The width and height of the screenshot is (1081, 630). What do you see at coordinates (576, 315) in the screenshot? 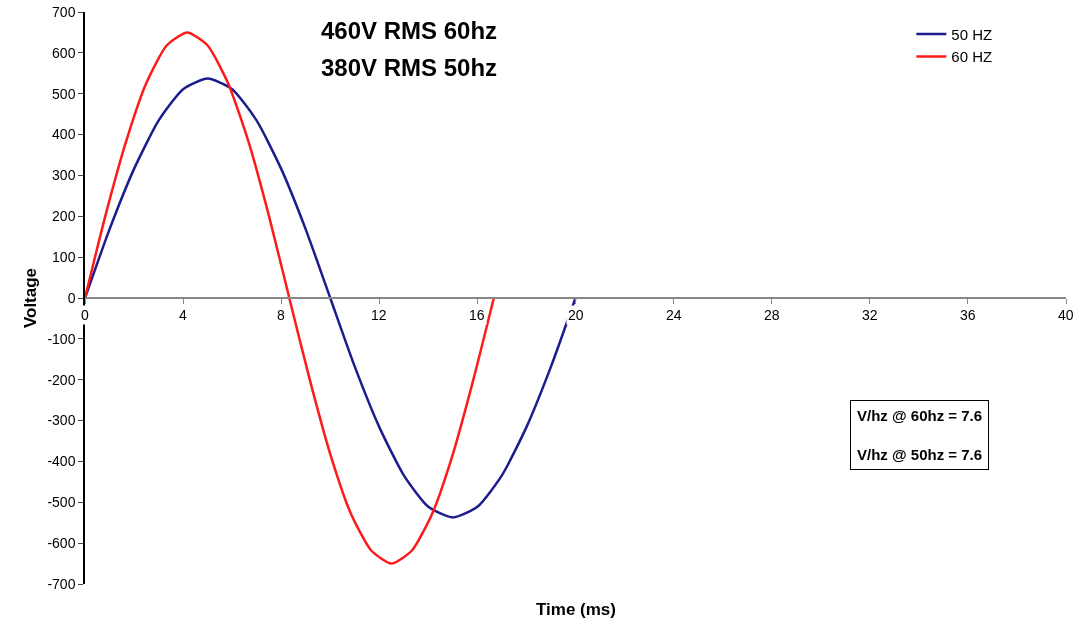
I see `x-tick-label: 20` at bounding box center [576, 315].